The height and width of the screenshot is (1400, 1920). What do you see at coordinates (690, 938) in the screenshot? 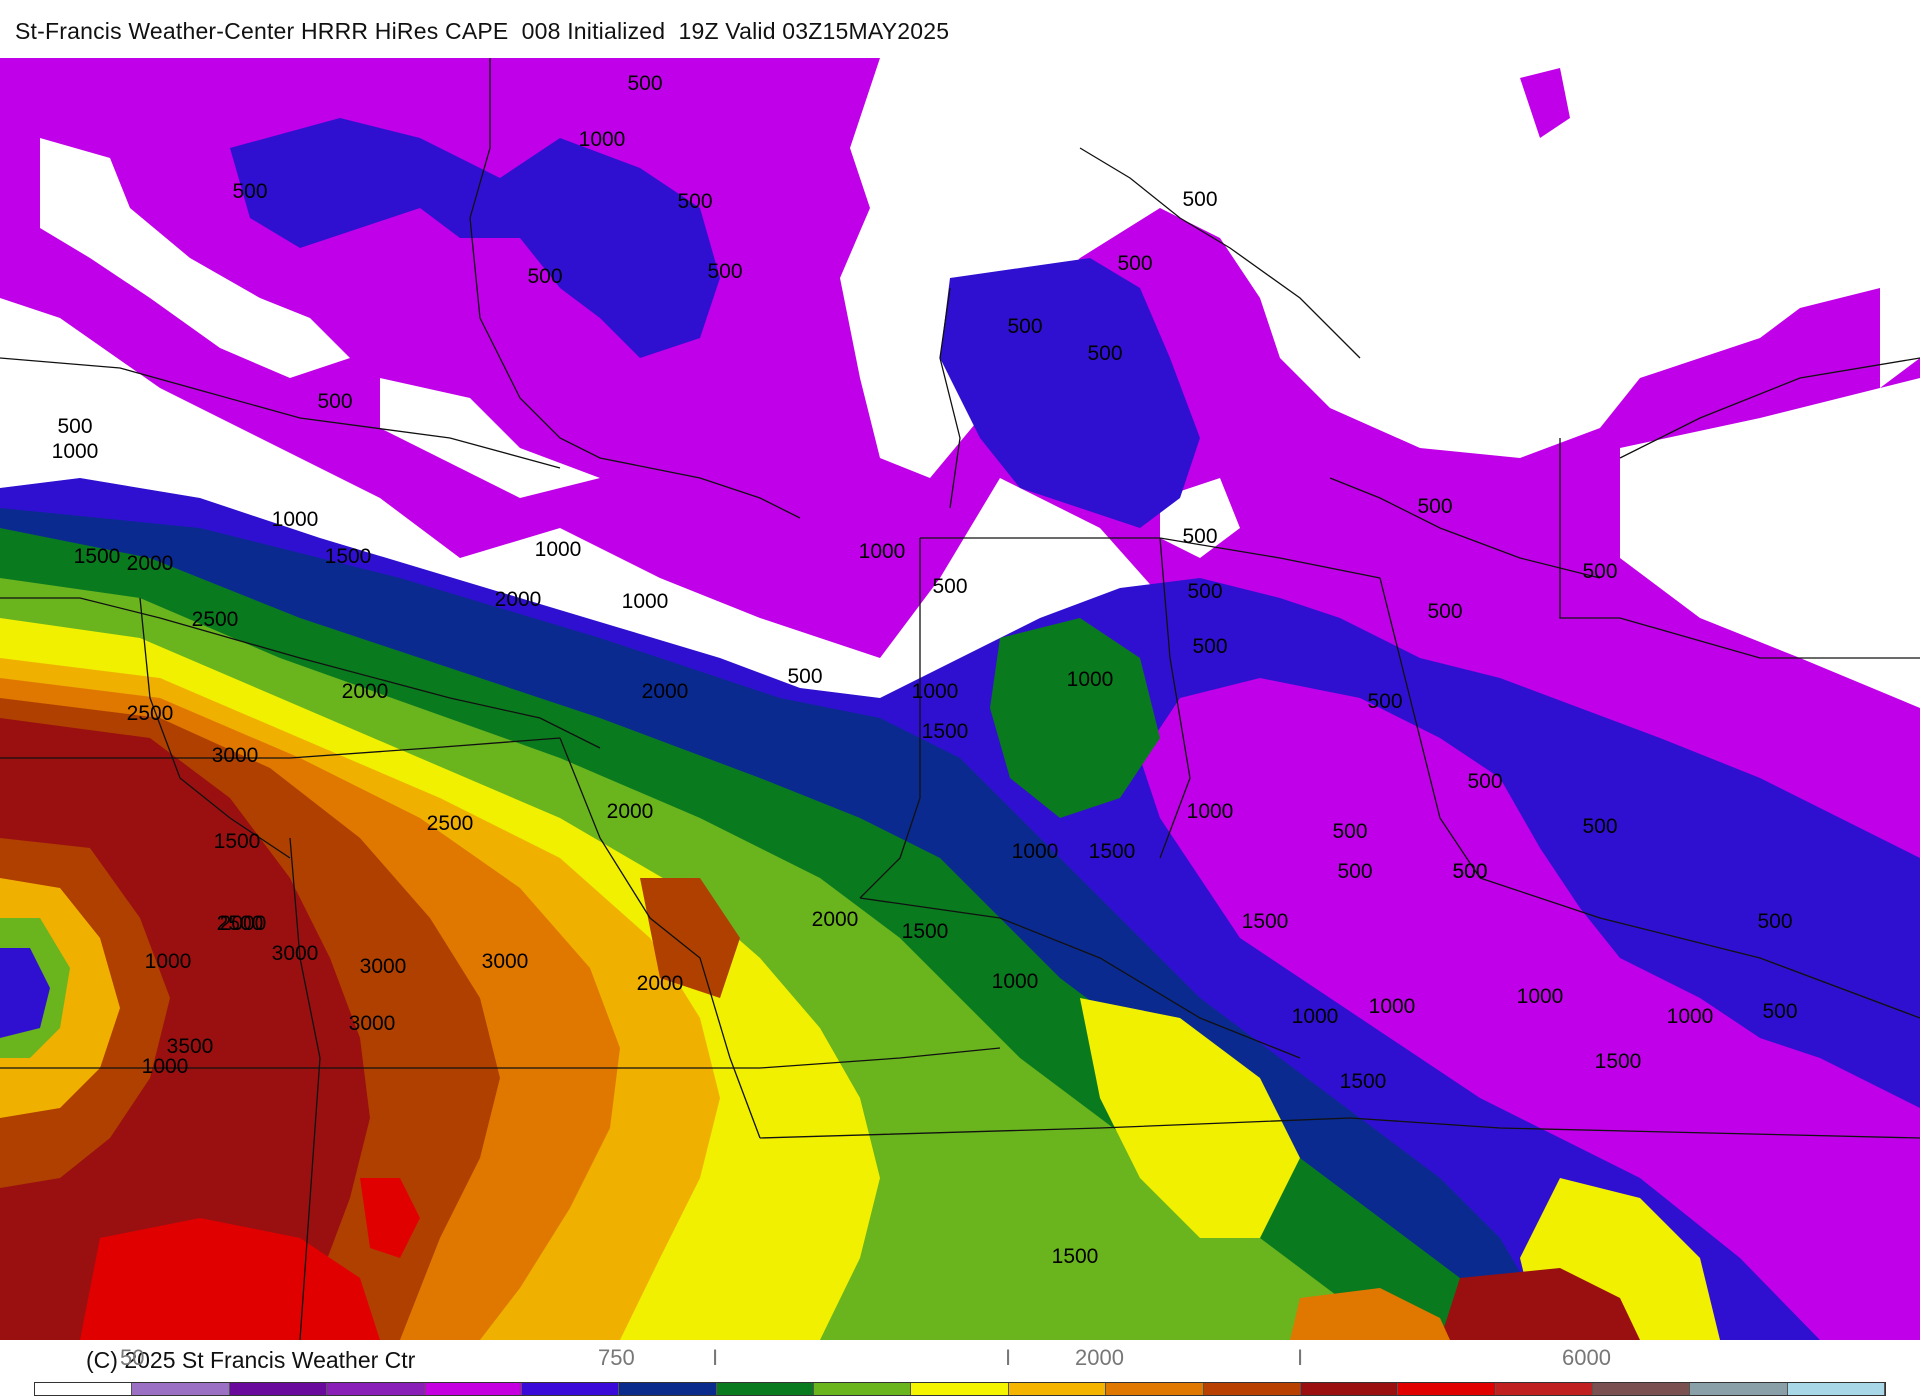
I see `cape-region-brown` at bounding box center [690, 938].